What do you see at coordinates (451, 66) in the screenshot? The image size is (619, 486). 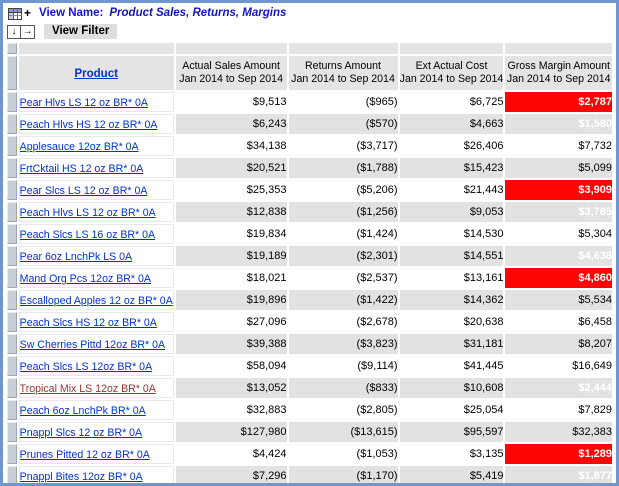 I see `metric-name: Ext Actual Cost` at bounding box center [451, 66].